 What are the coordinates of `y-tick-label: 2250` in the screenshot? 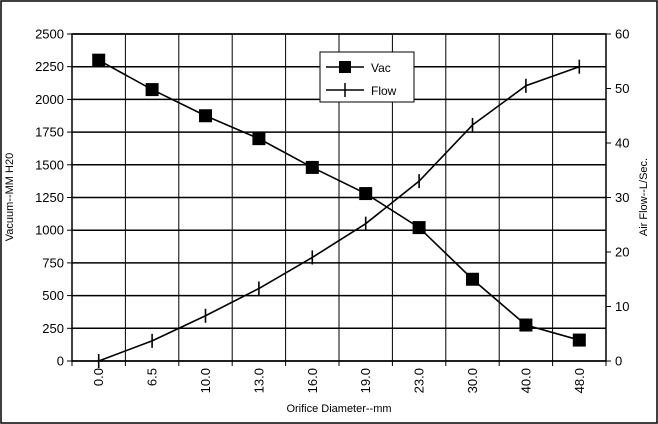 It's located at (49, 66).